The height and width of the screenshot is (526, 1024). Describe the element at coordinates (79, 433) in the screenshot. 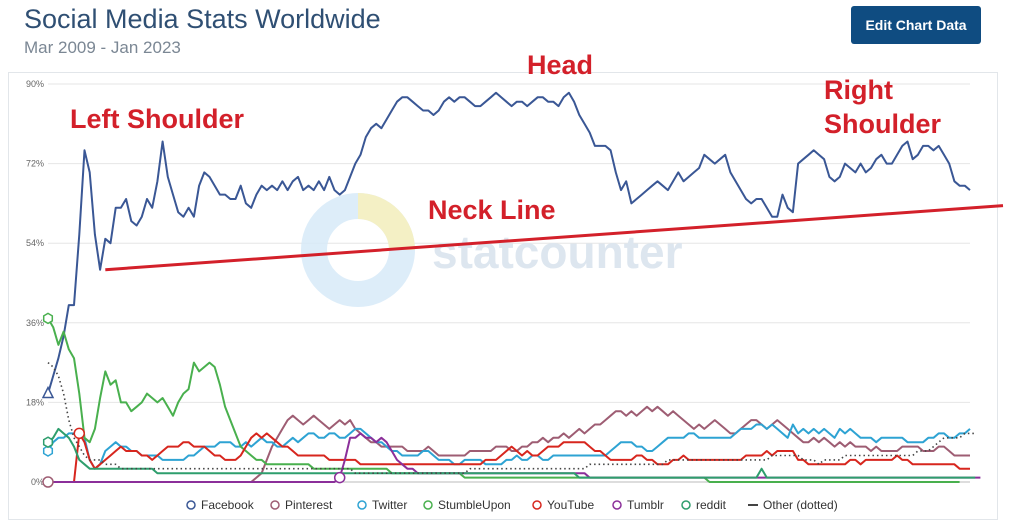

I see `series-marker-youtube` at that location.